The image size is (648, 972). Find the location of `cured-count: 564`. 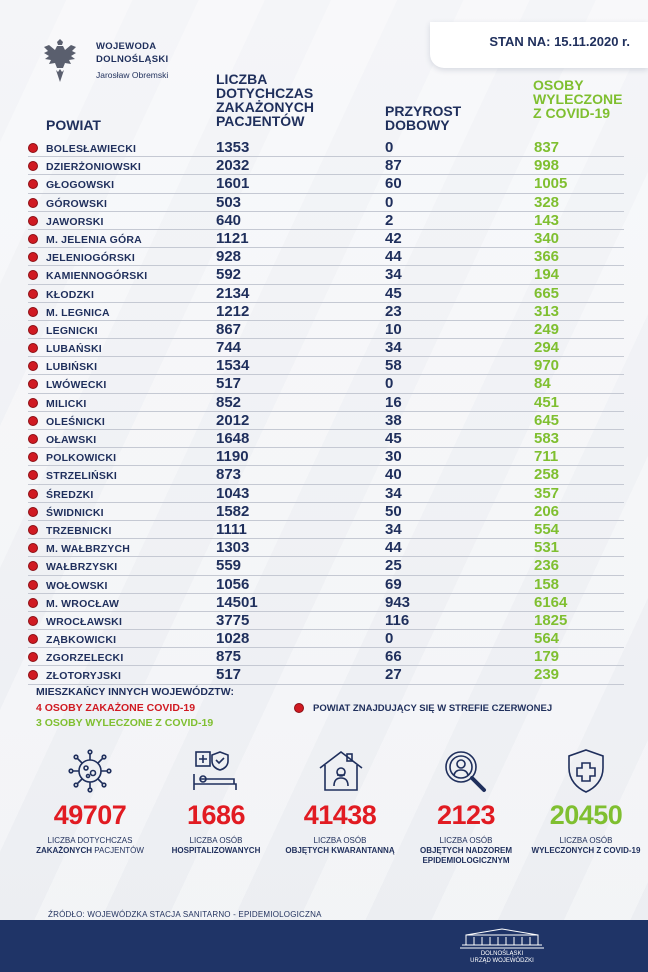

cured-count: 564 is located at coordinates (547, 639).